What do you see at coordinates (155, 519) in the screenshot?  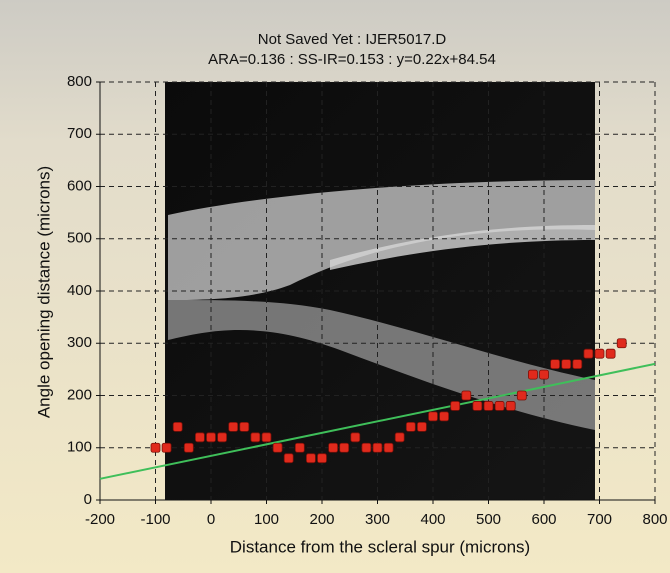 I see `x-tick-label: -100` at bounding box center [155, 519].